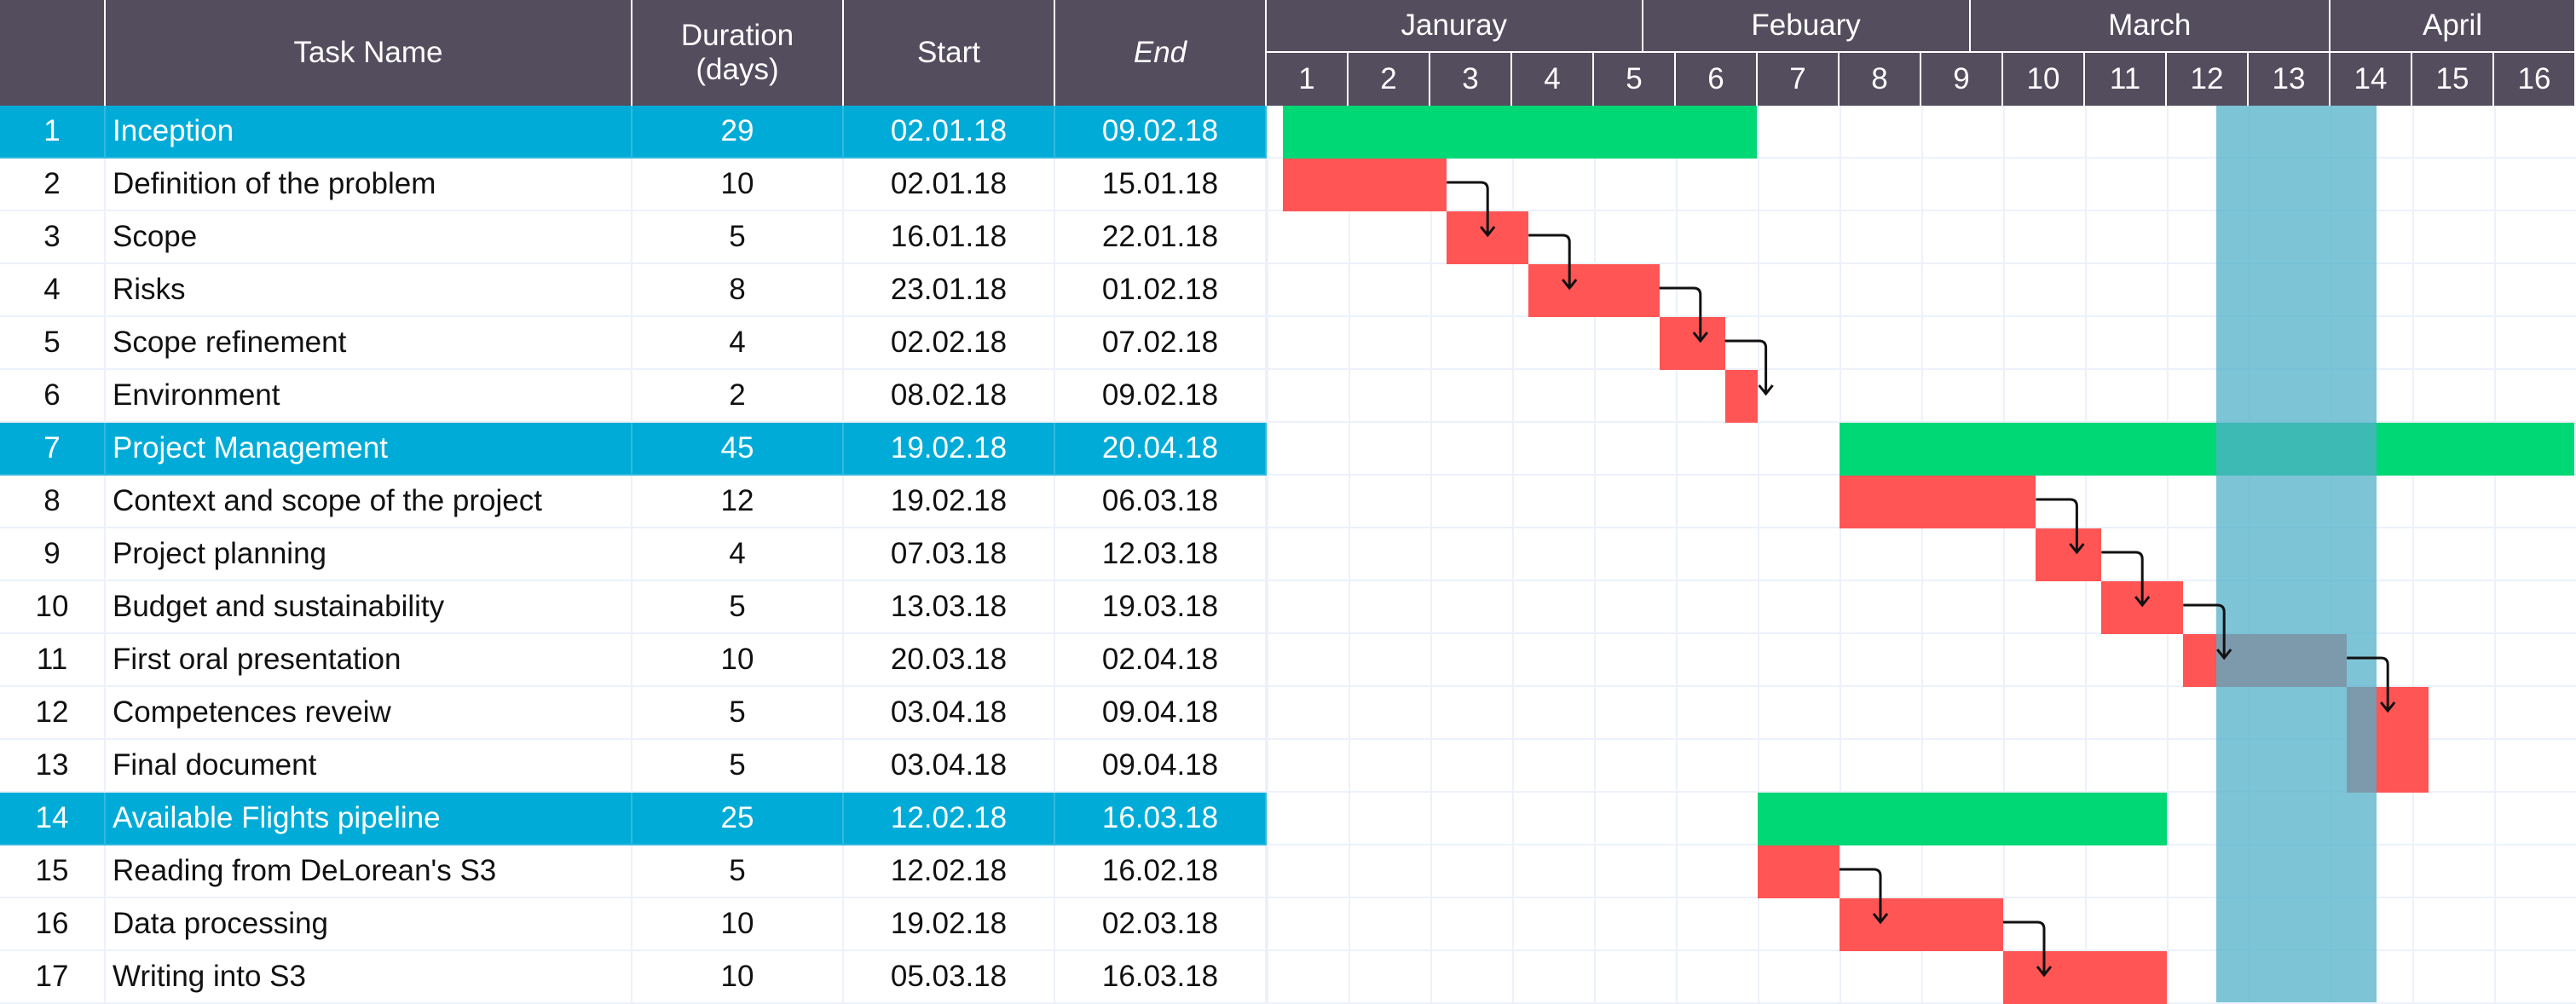 The image size is (2576, 1004). I want to click on task-duration: 4, so click(738, 343).